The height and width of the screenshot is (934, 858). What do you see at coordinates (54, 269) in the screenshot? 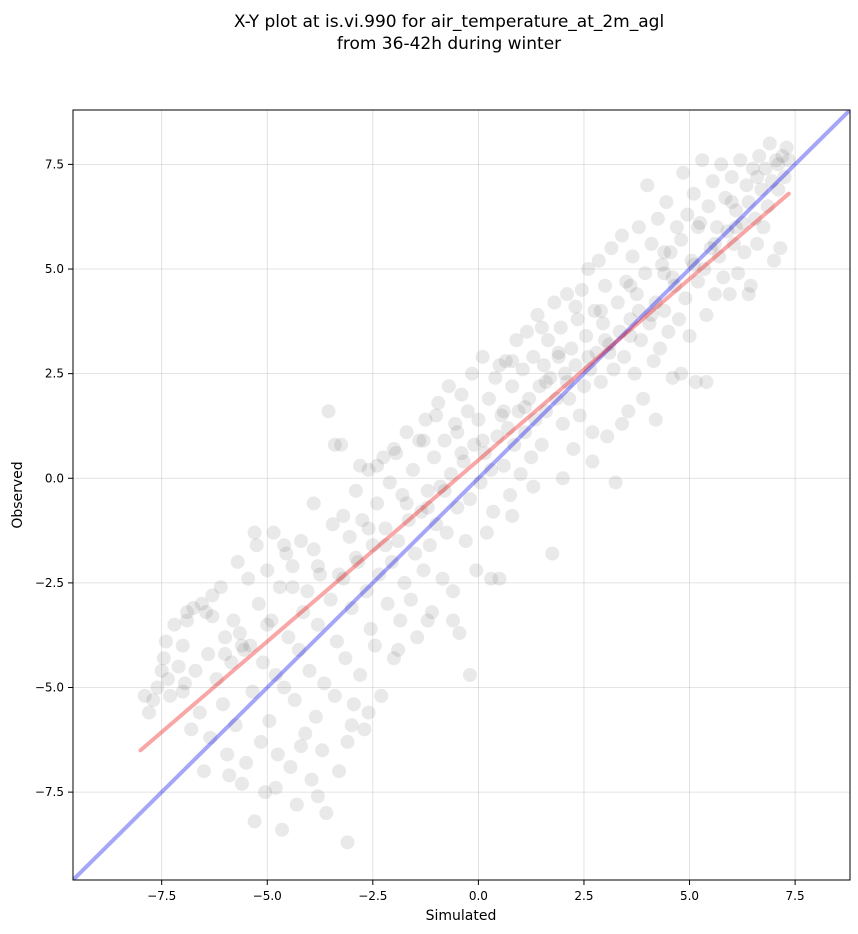
I see `y-tick-label: 5.0` at bounding box center [54, 269].